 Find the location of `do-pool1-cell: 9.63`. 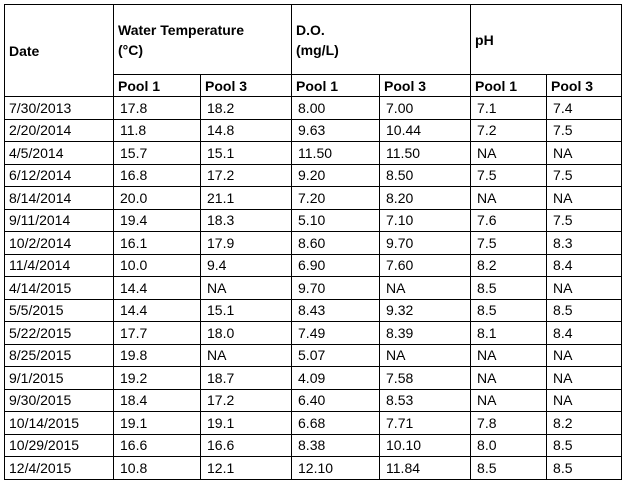

do-pool1-cell: 9.63 is located at coordinates (336, 130).